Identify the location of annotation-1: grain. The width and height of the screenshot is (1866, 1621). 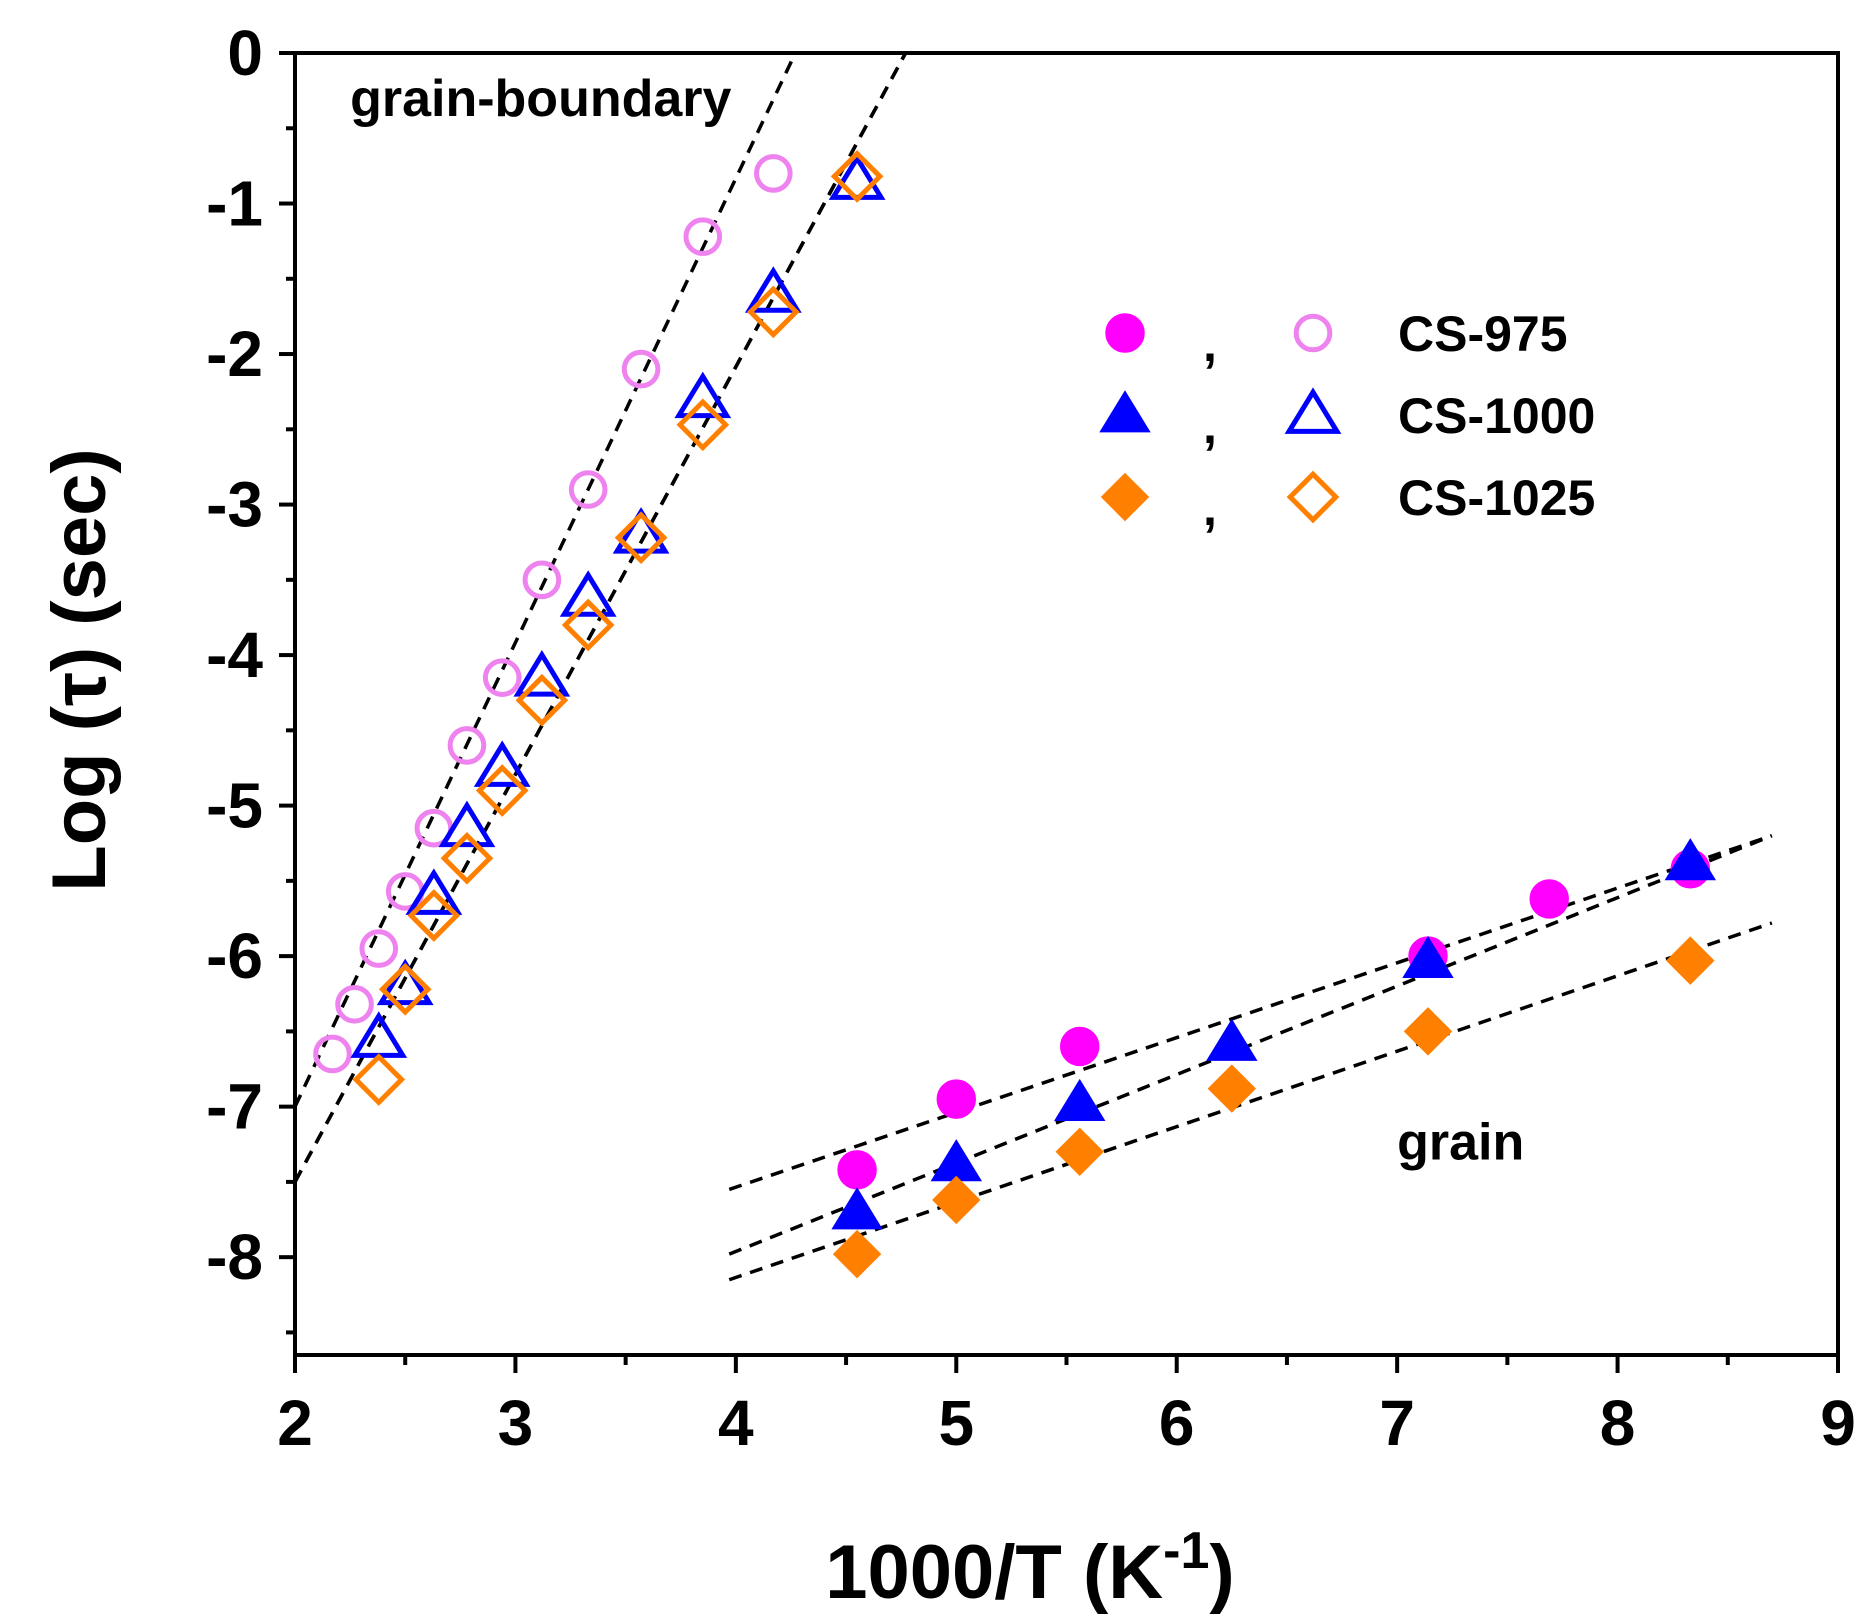
(1460, 1142).